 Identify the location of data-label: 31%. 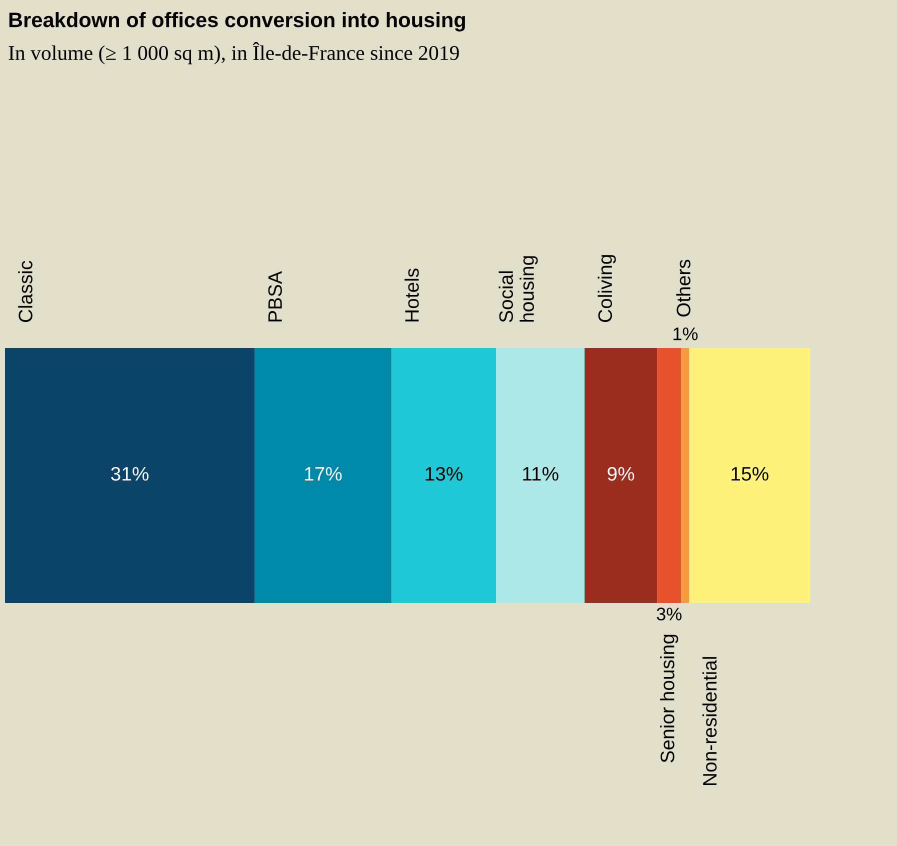
(130, 473).